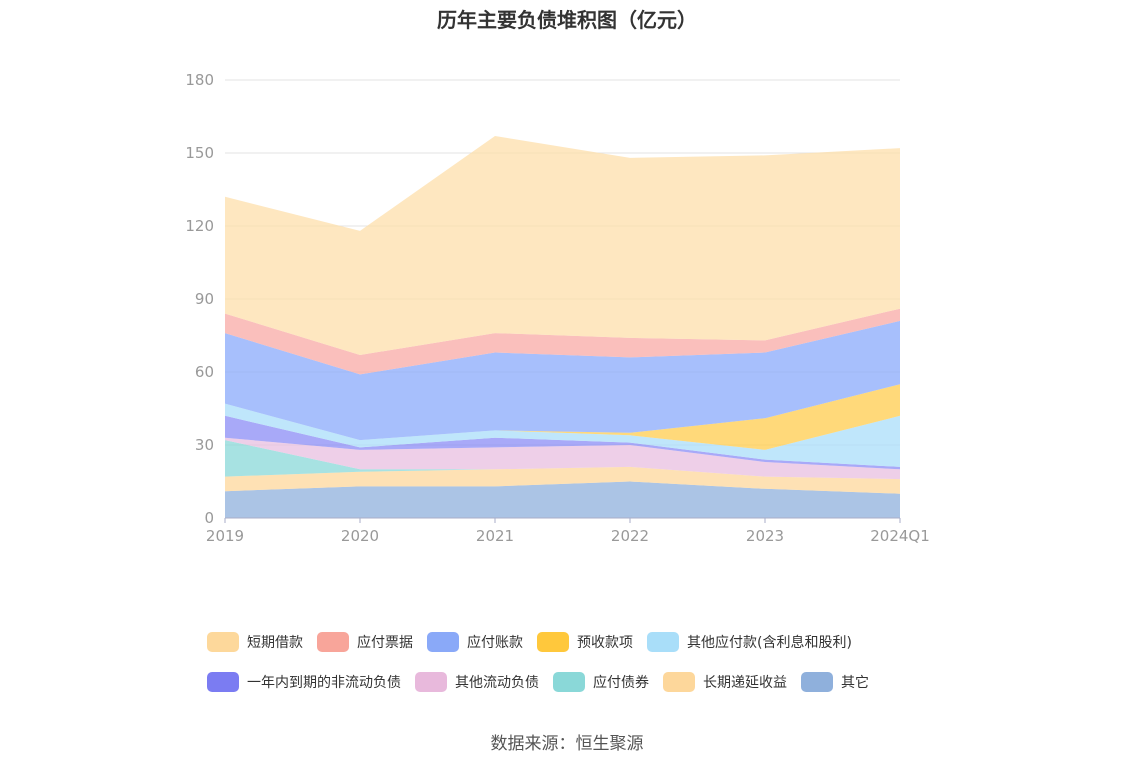 The width and height of the screenshot is (1134, 766). What do you see at coordinates (324, 683) in the screenshot?
I see `legend-label: 一年内到期的非流动负债` at bounding box center [324, 683].